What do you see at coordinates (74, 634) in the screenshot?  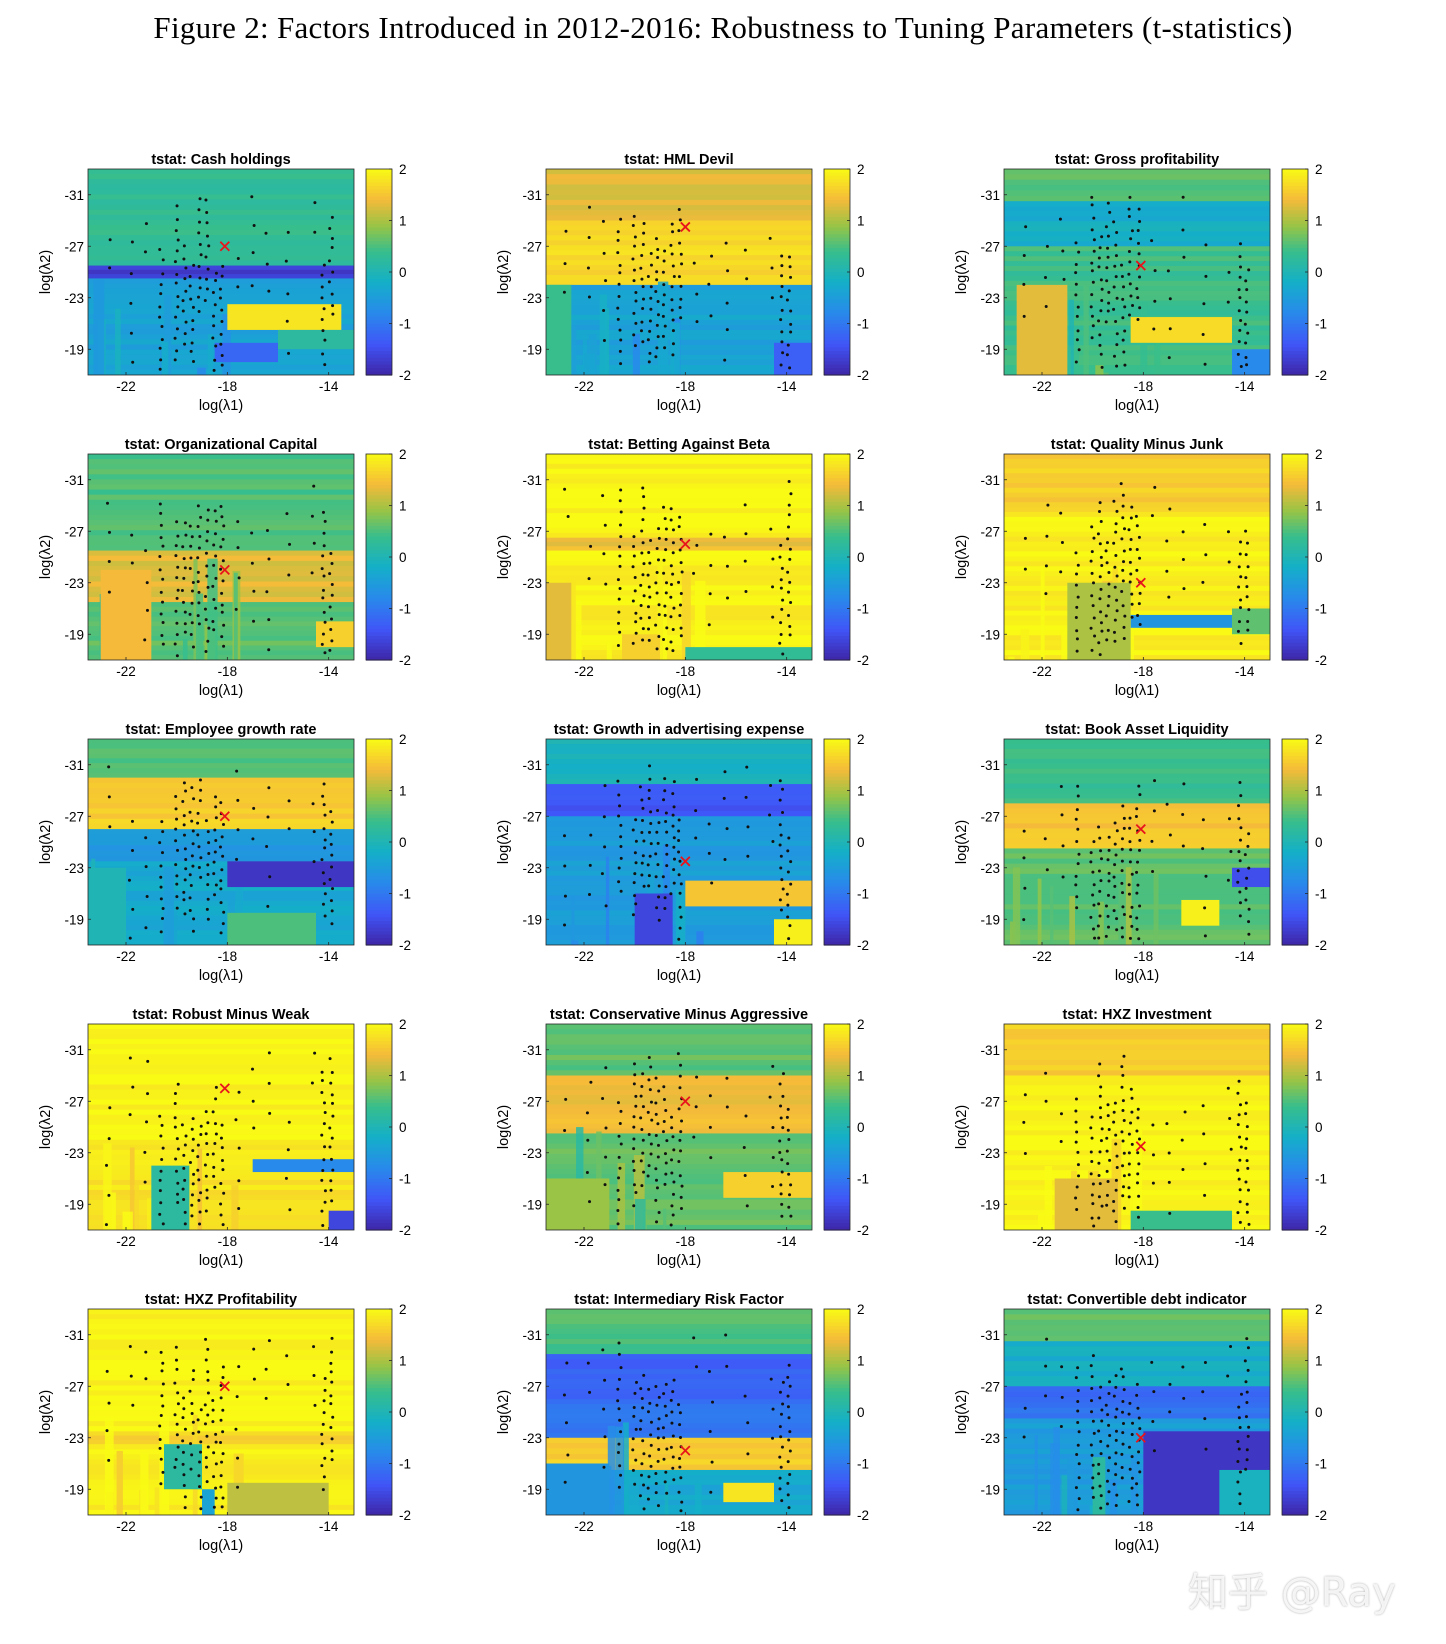 I see `y-tick-label: -19` at bounding box center [74, 634].